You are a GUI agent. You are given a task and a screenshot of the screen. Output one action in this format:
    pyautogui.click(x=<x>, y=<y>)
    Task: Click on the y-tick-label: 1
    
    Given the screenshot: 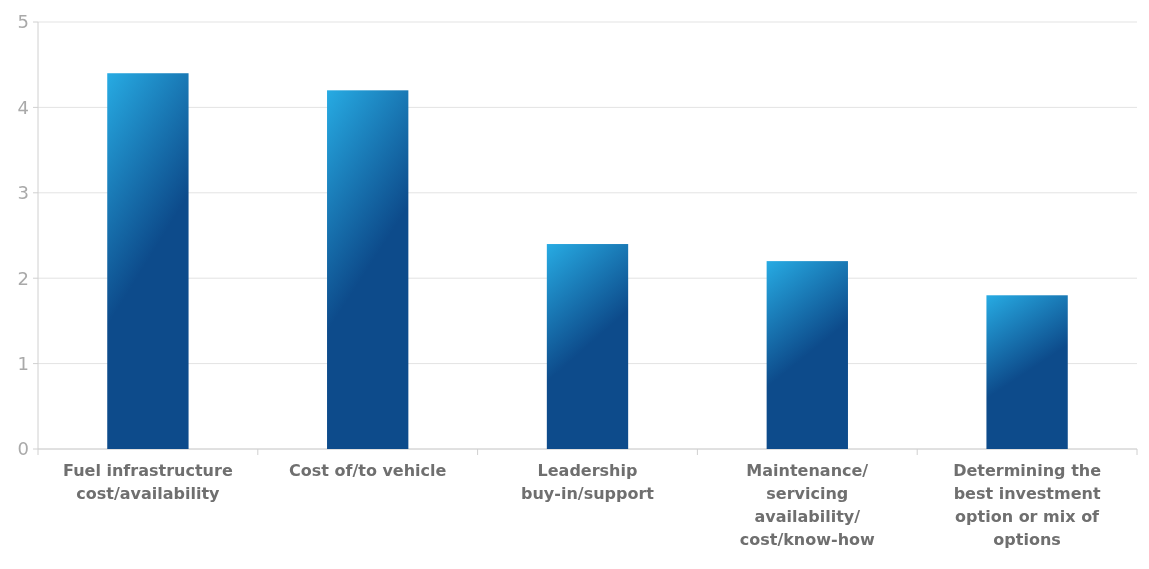 What is the action you would take?
    pyautogui.click(x=23, y=363)
    